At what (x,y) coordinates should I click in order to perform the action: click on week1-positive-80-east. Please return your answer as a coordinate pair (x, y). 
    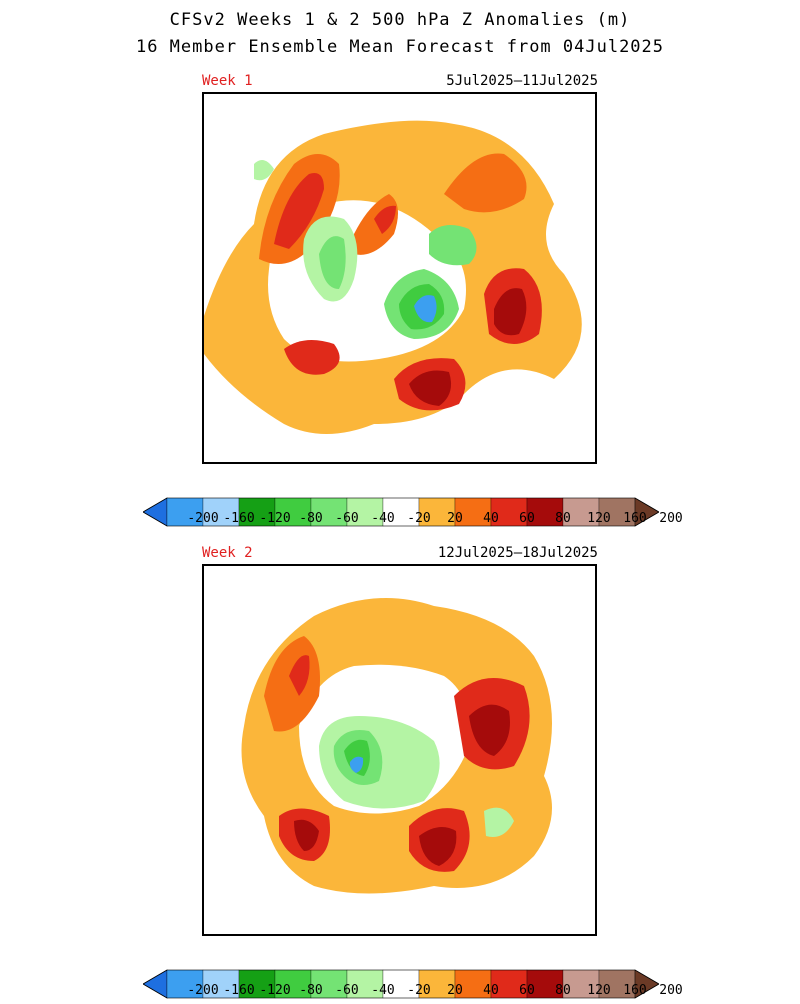
    Looking at the image, I should click on (510, 312).